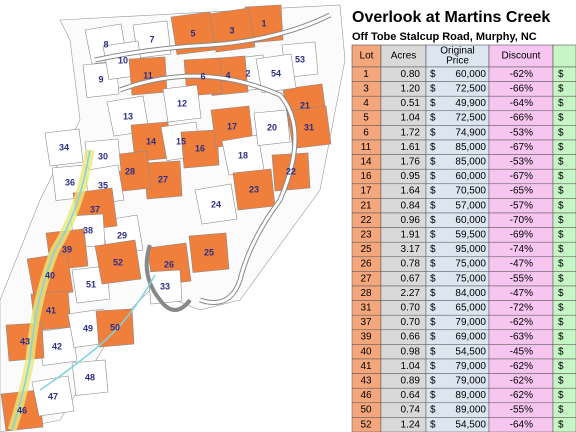 The height and width of the screenshot is (432, 576). Describe the element at coordinates (366, 278) in the screenshot. I see `lot-cell: 27` at that location.